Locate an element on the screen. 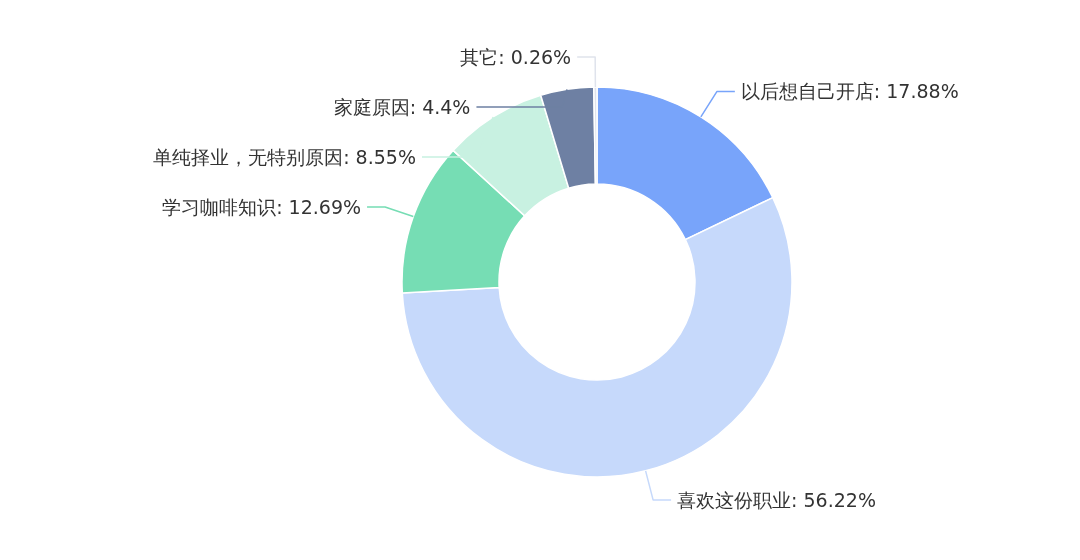 The image size is (1080, 560). slice-label: 家庭原因: 4.4% is located at coordinates (402, 106).